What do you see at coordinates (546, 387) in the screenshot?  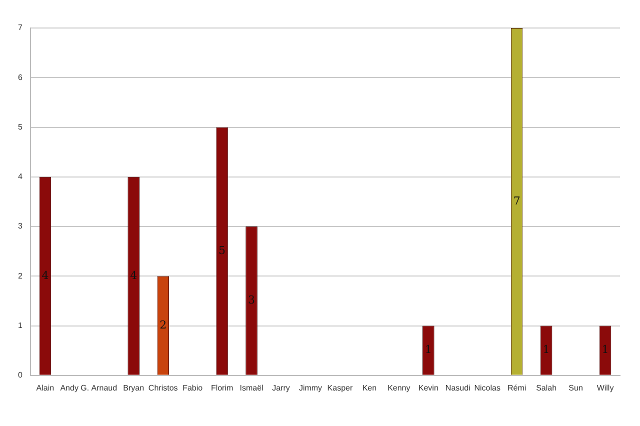 I see `x-tick-label: Salah` at bounding box center [546, 387].